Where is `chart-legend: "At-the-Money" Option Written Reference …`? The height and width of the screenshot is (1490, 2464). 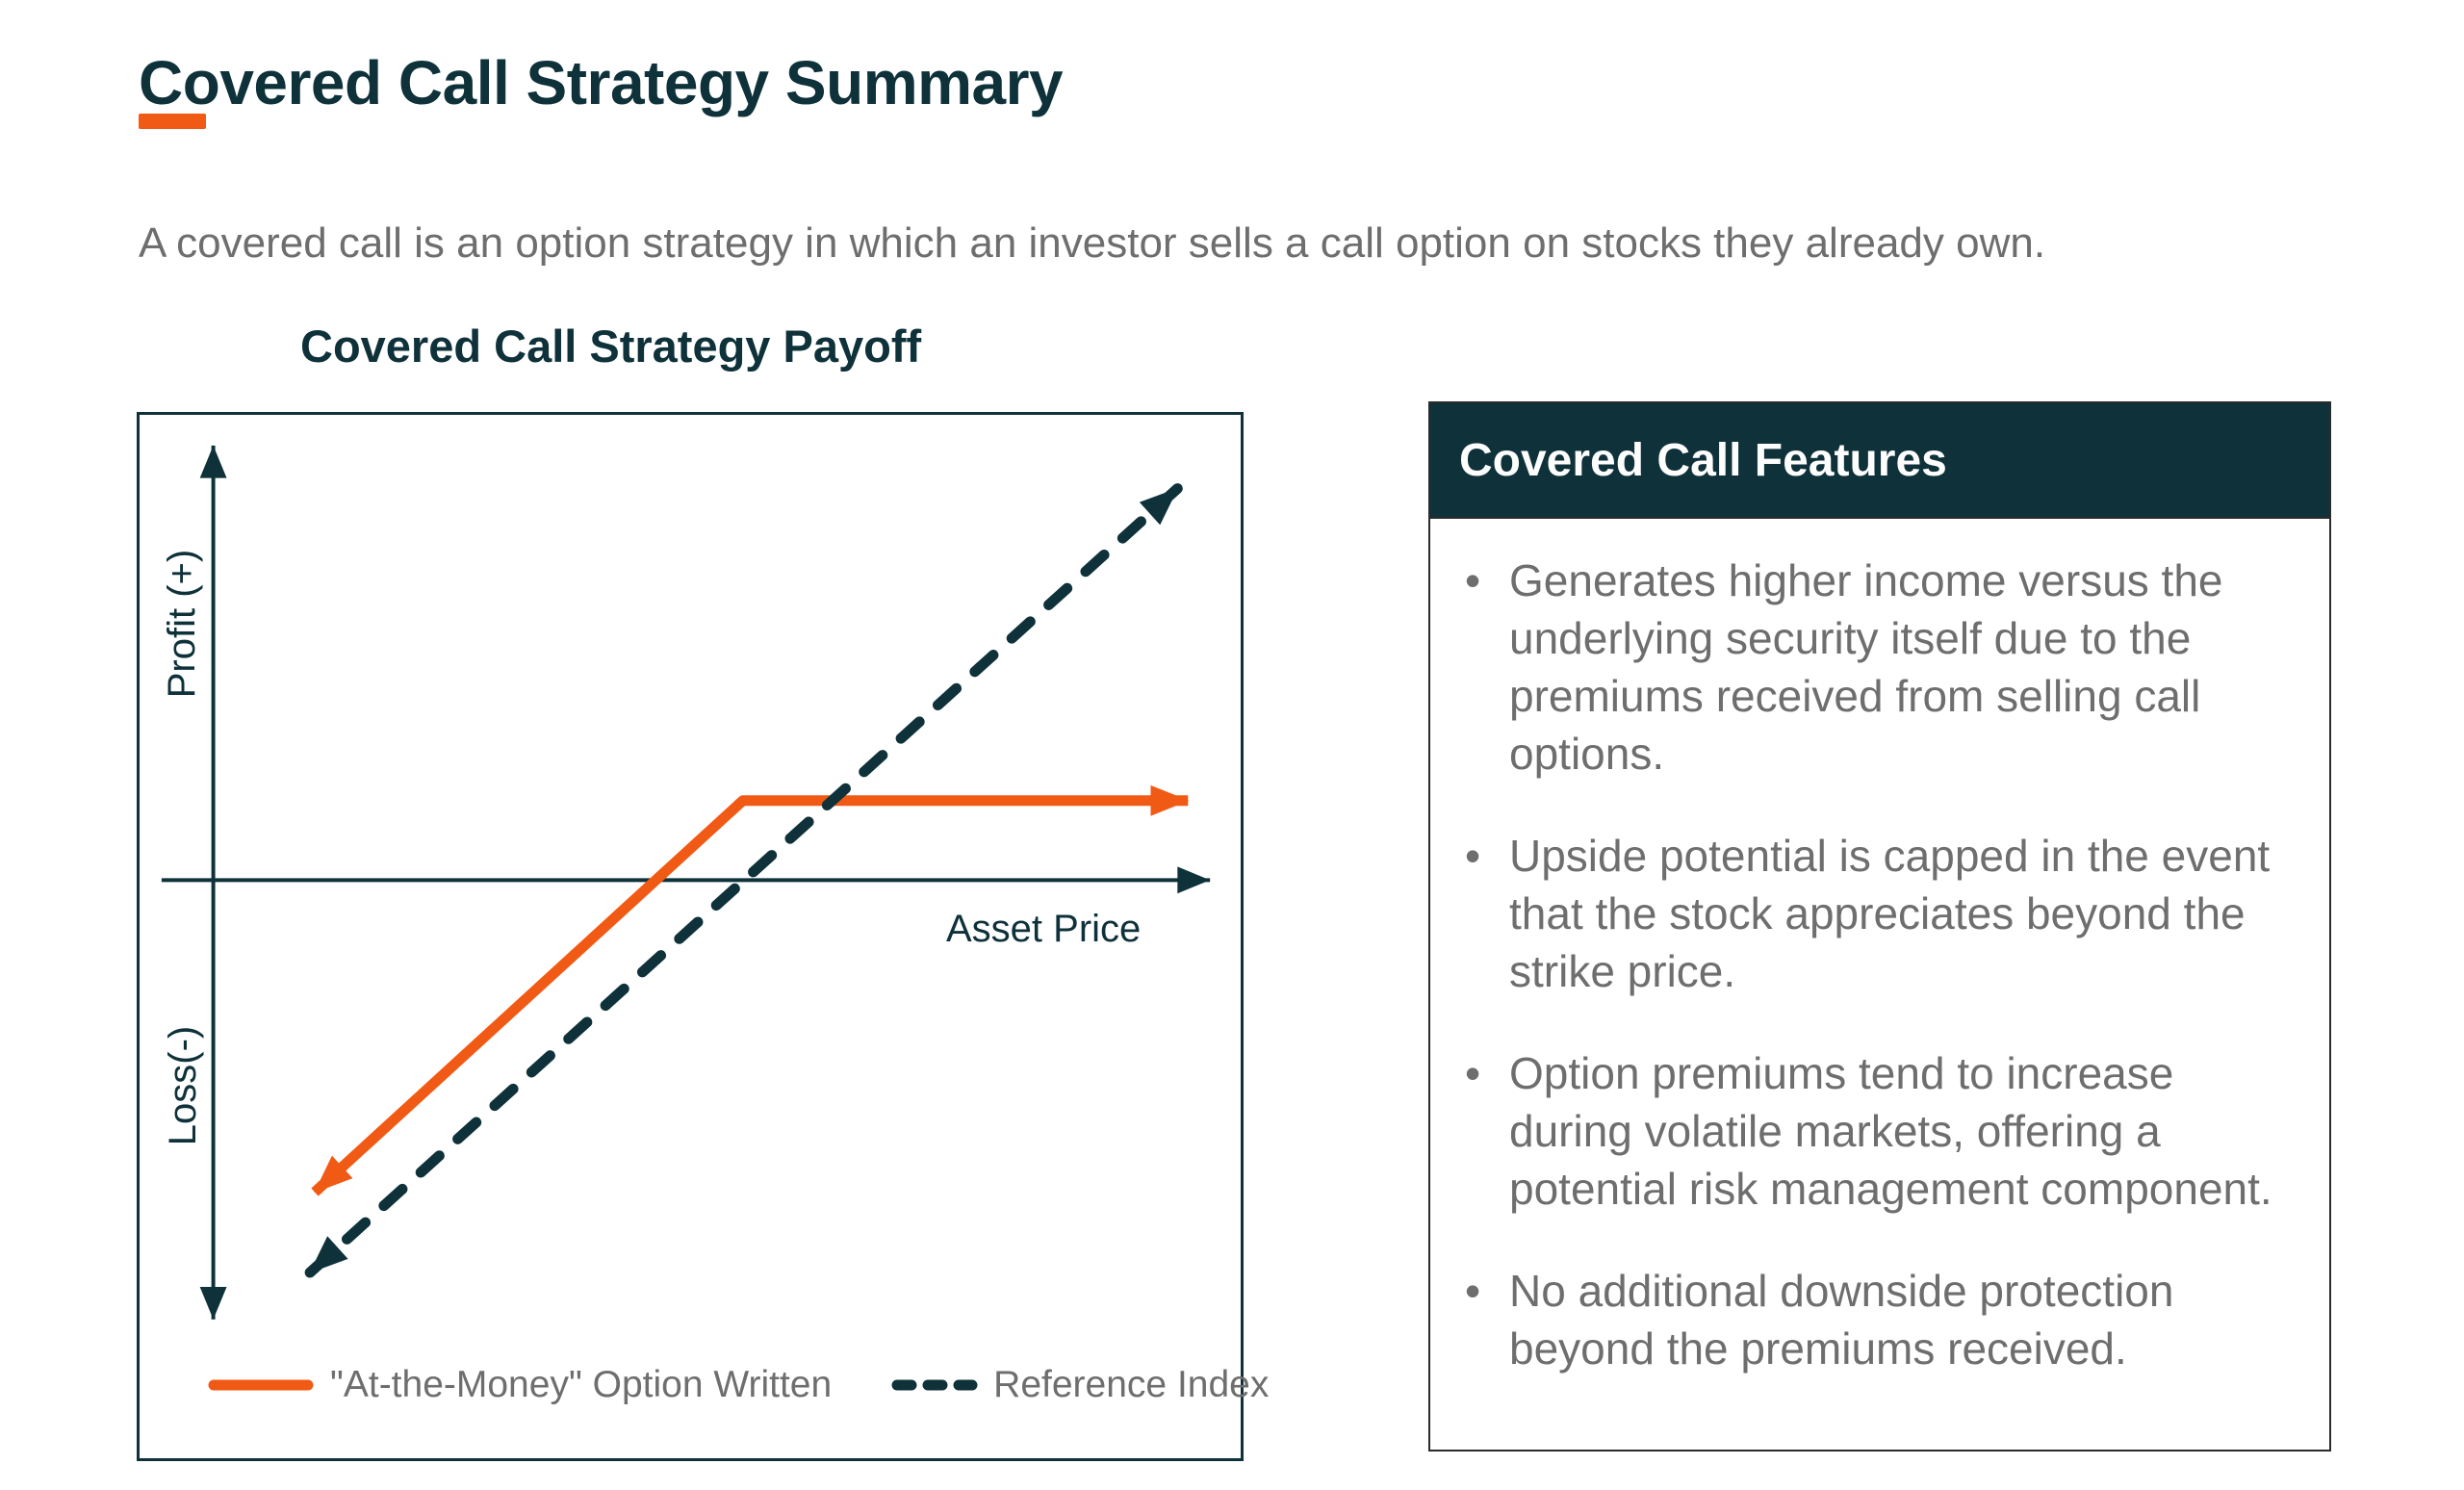 chart-legend: "At-the-Money" Option Written Reference … is located at coordinates (738, 1385).